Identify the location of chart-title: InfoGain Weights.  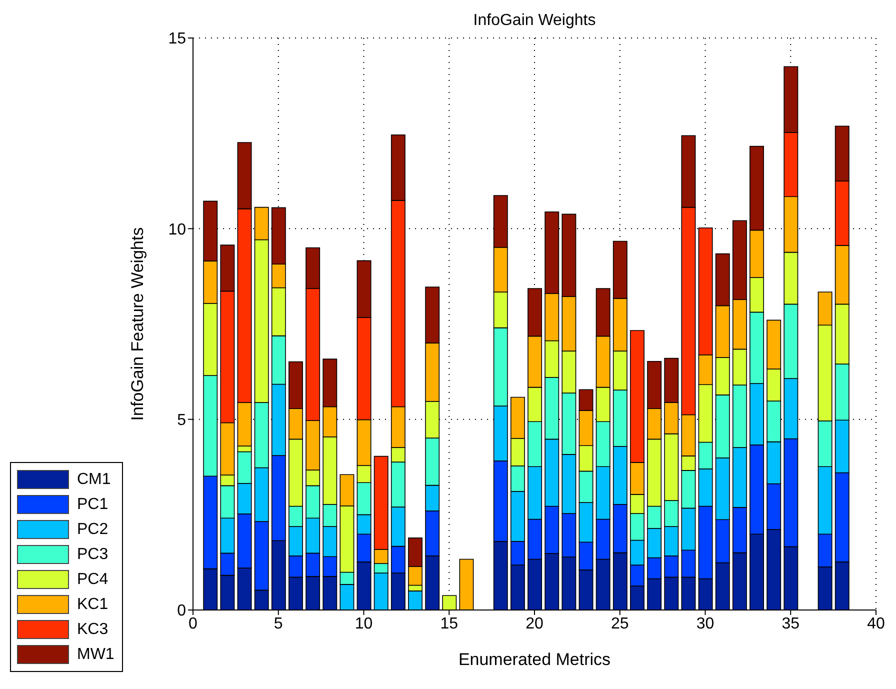
(534, 21).